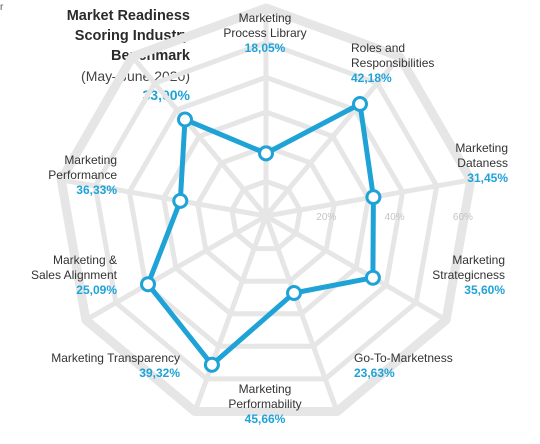  I want to click on corner-mark: r, so click(2, 7).